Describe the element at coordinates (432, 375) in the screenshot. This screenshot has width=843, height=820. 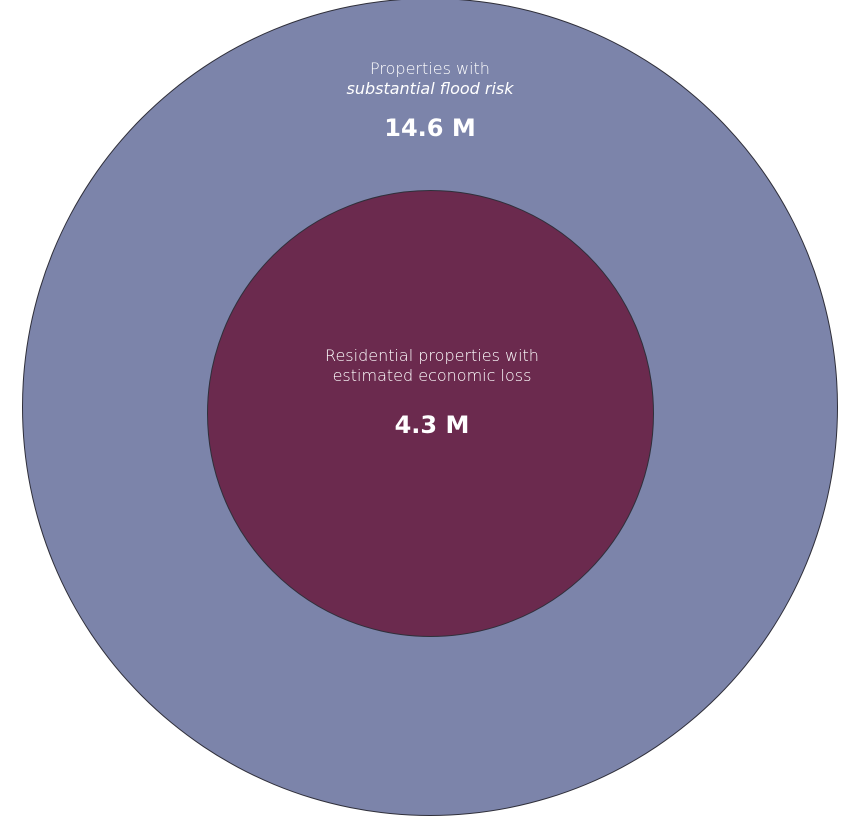
I see `inner-label-line-2: estimated economic loss` at that location.